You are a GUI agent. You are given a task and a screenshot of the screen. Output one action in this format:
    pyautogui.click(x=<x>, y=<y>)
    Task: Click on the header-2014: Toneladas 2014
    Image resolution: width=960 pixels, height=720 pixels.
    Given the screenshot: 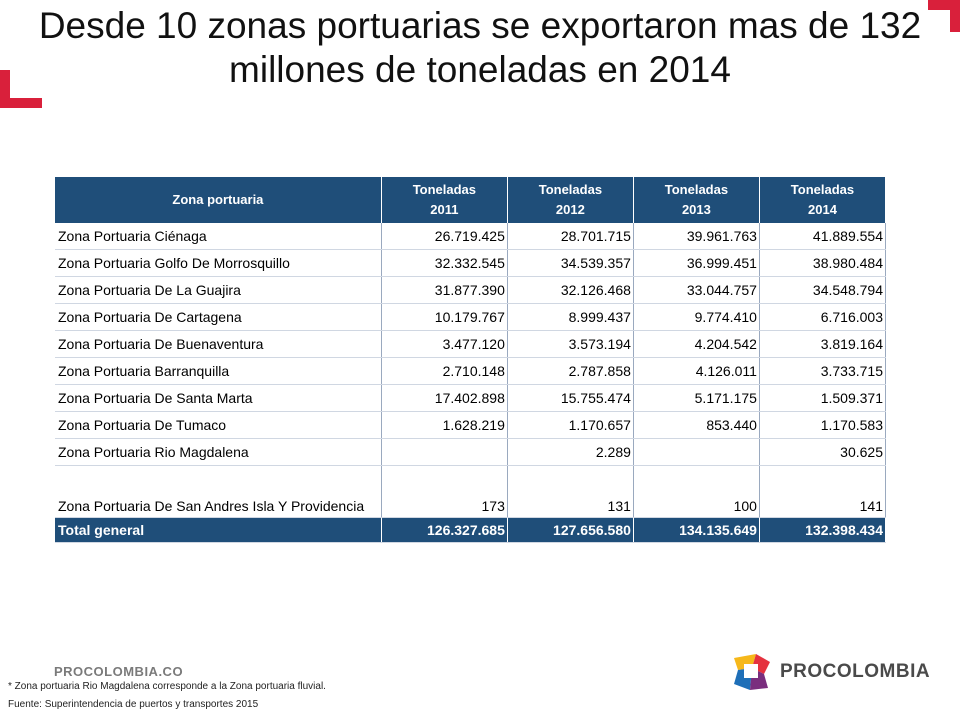 What is the action you would take?
    pyautogui.click(x=823, y=200)
    